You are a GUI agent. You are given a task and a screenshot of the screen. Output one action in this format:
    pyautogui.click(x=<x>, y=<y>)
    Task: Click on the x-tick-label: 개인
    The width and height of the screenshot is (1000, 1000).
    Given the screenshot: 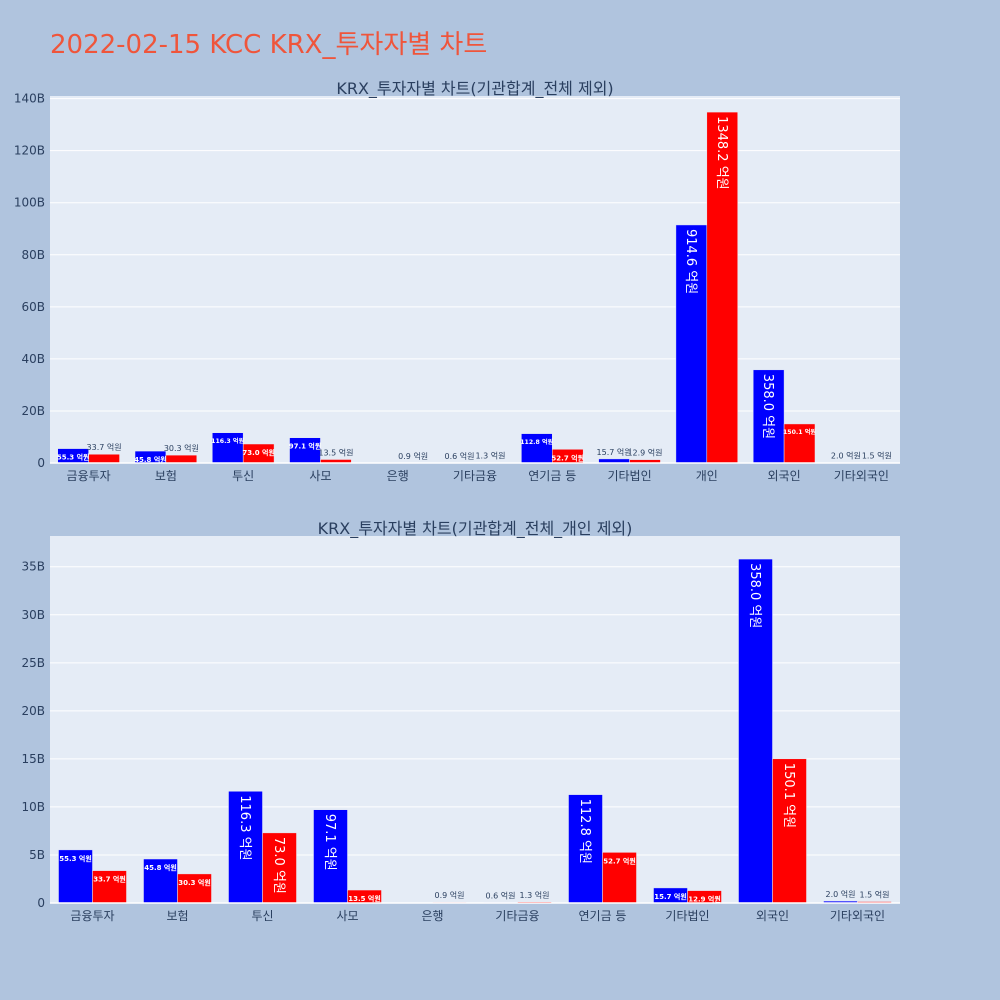 What is the action you would take?
    pyautogui.click(x=707, y=476)
    